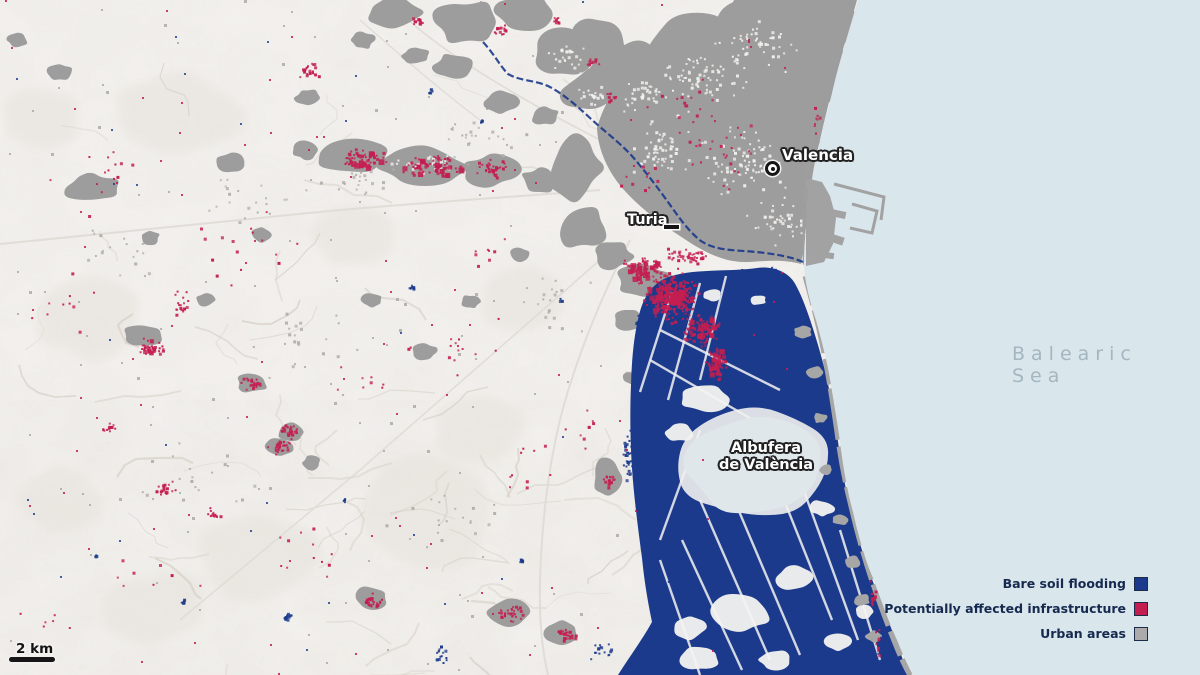 The height and width of the screenshot is (675, 1200). Describe the element at coordinates (1074, 365) in the screenshot. I see `balearic-sea-label: Balearic Sea` at that location.